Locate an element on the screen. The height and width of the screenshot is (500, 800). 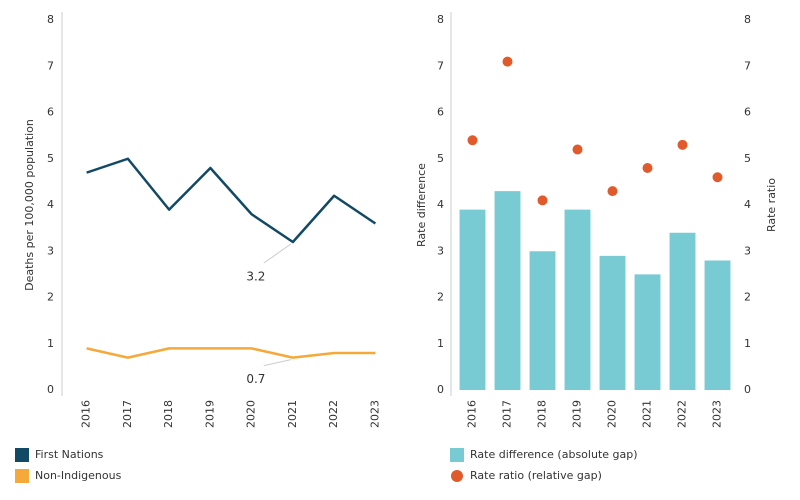
legend-label: Rate difference (absolute gap) is located at coordinates (554, 454).